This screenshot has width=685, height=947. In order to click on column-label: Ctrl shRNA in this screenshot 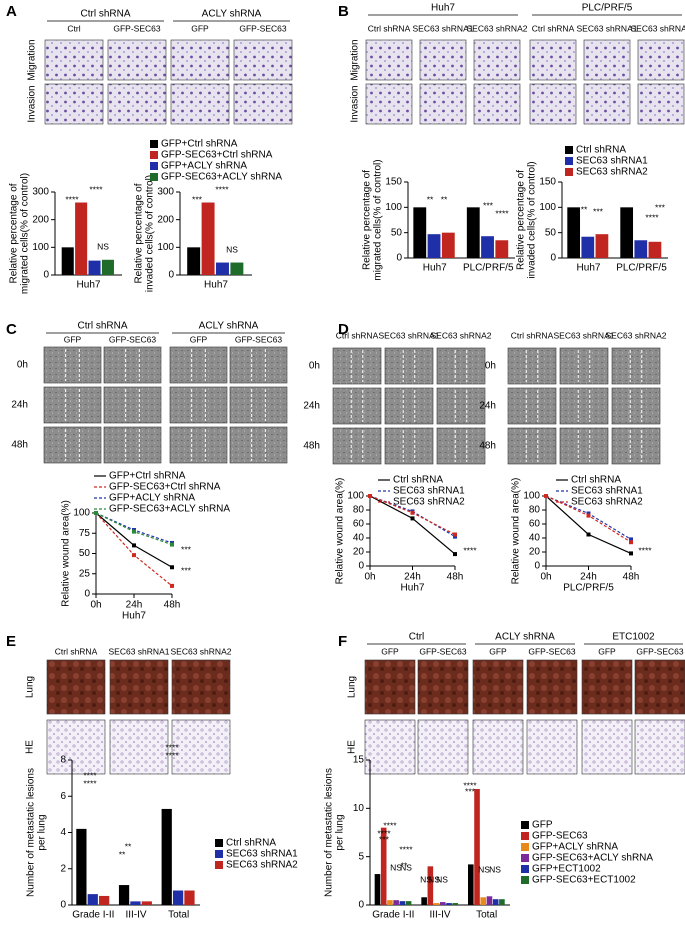, I will do `click(389, 28)`.